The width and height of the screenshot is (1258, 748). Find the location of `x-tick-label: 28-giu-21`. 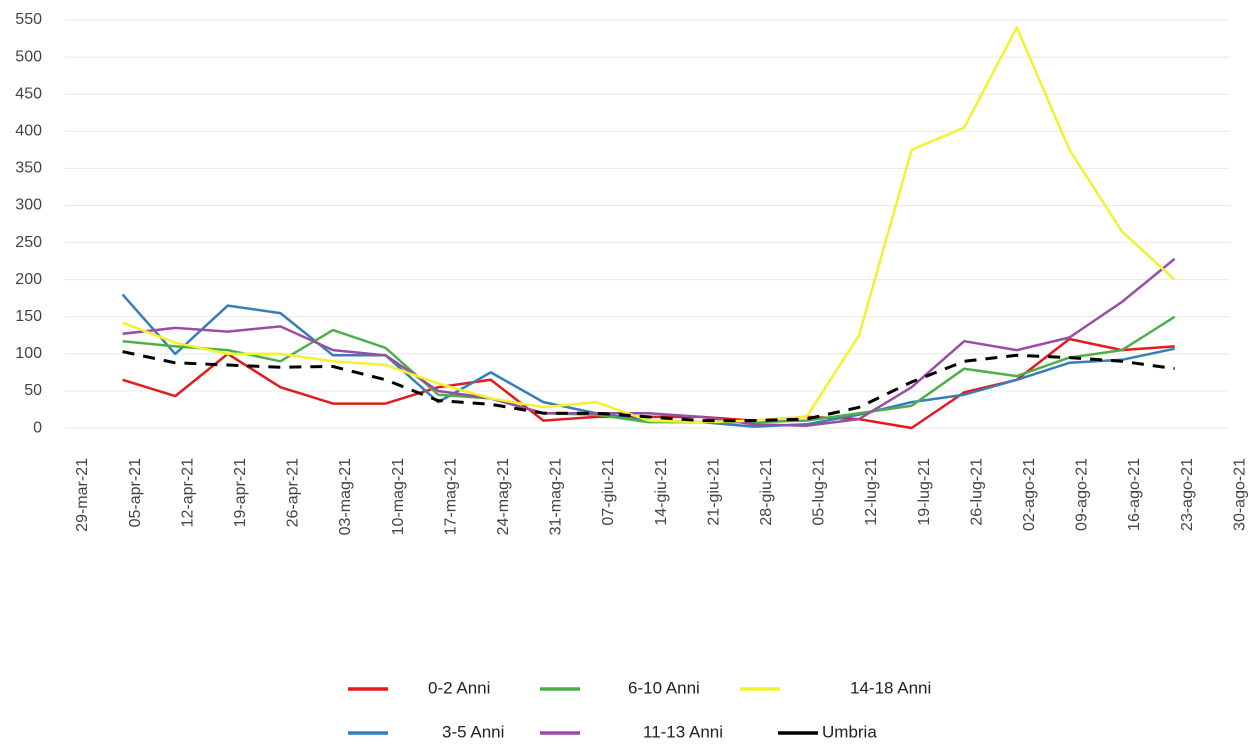

x-tick-label: 28-giu-21 is located at coordinates (766, 492).